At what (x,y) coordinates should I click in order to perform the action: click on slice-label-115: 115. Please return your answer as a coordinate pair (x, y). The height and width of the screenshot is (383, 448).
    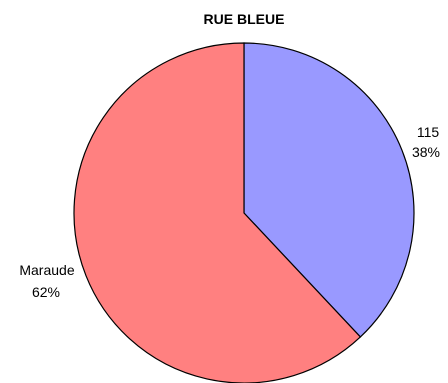
    Looking at the image, I should click on (428, 132).